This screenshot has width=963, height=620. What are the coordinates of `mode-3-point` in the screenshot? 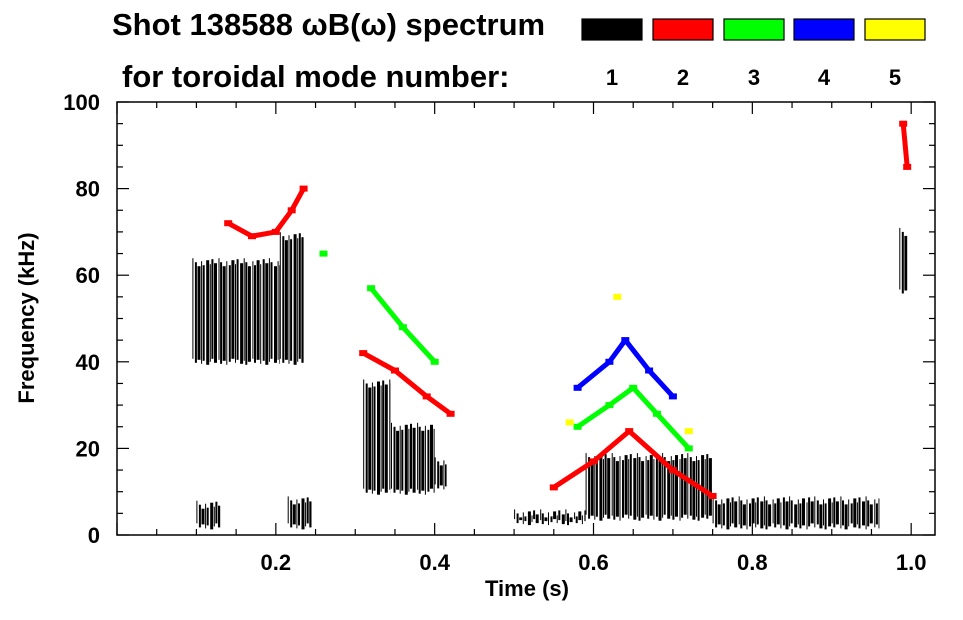 It's located at (324, 254).